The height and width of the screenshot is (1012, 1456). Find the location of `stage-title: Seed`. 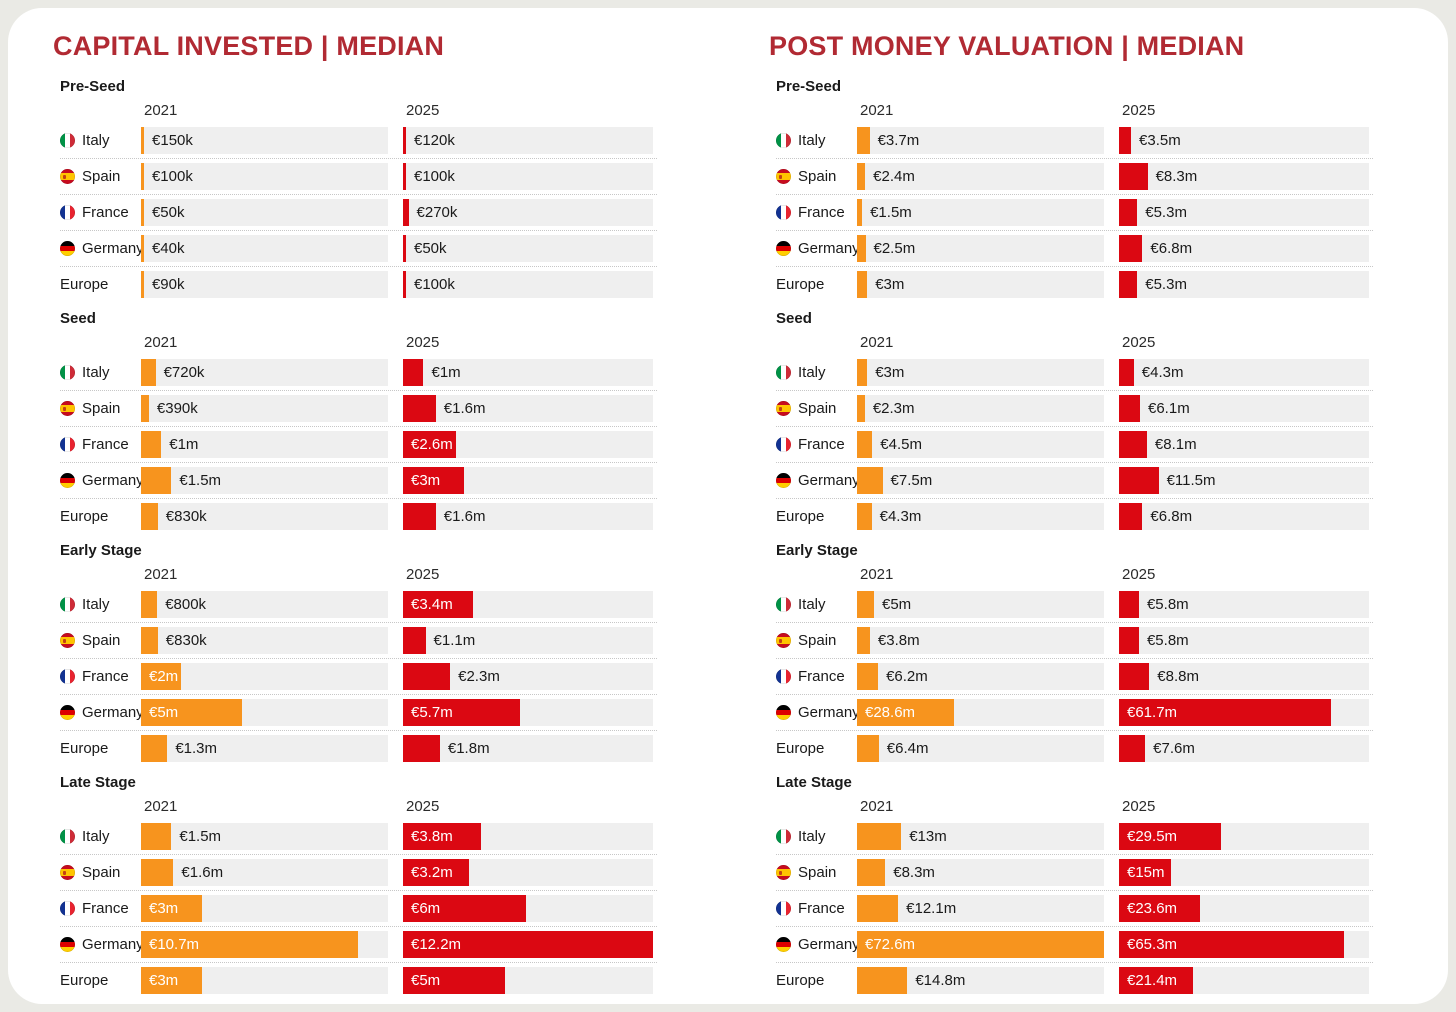

stage-title: Seed is located at coordinates (794, 318).